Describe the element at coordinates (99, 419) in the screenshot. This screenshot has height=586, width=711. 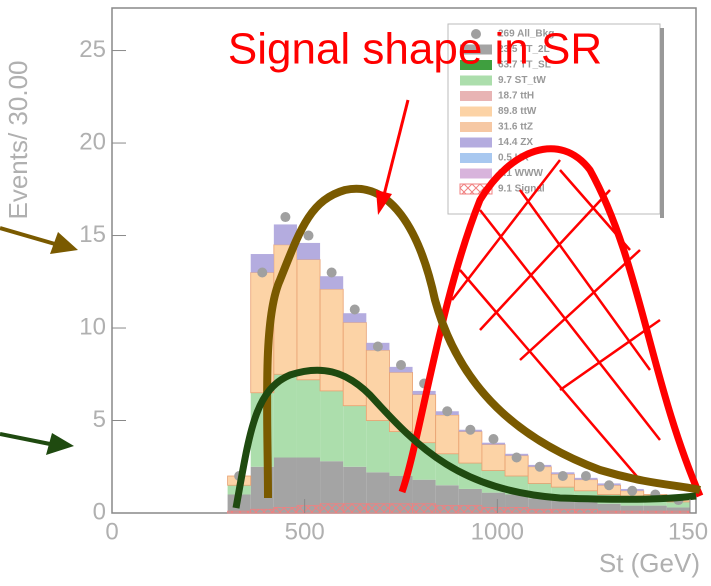
I see `y-tick-label: 5` at that location.